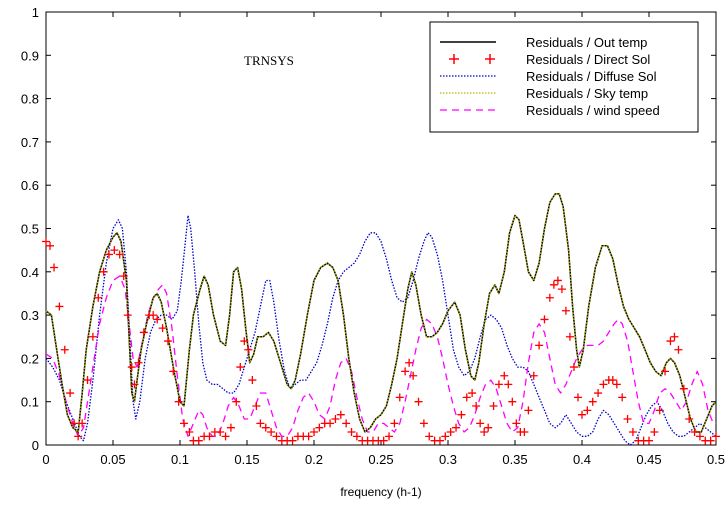  Describe the element at coordinates (30, 142) in the screenshot. I see `y-tick-label: 0.7` at that location.